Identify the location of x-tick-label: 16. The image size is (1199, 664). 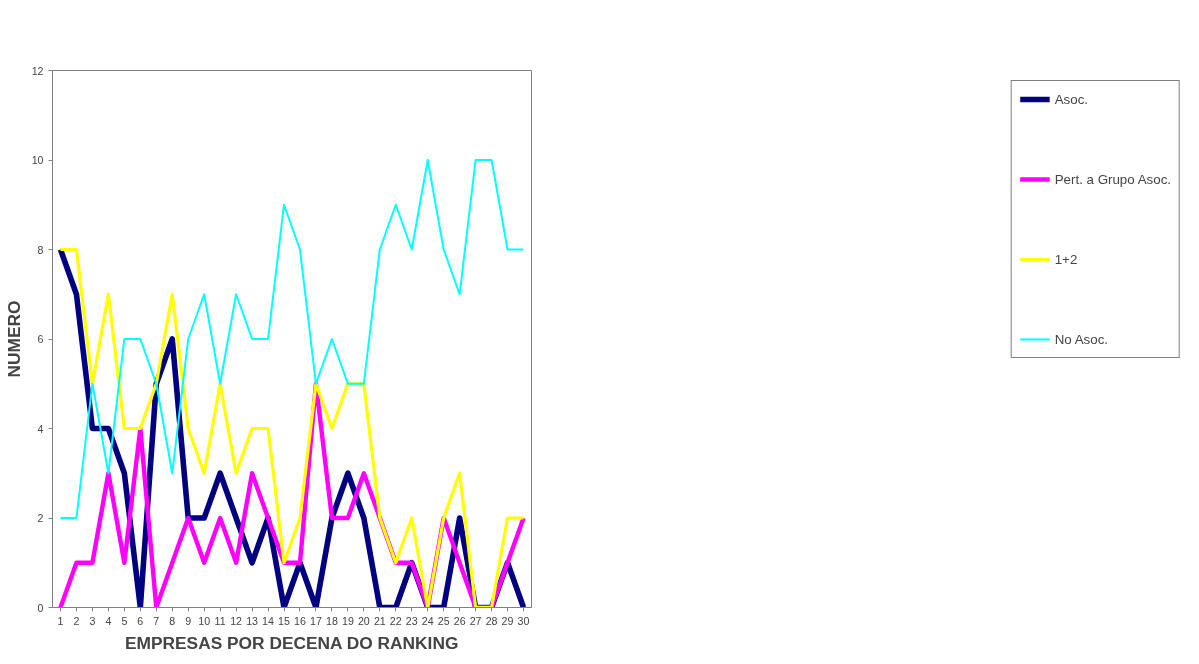
(300, 620).